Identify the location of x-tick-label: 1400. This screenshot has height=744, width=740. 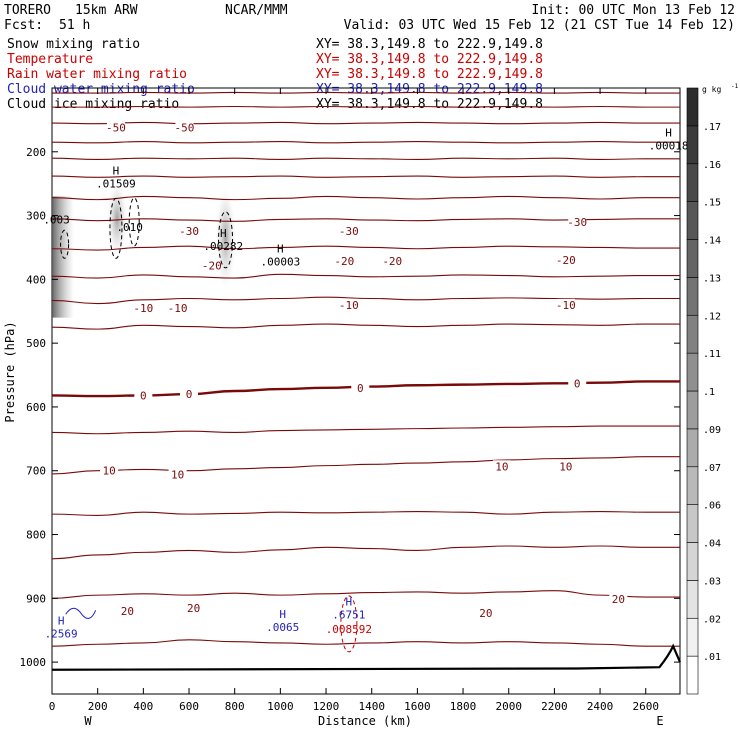
(371, 706).